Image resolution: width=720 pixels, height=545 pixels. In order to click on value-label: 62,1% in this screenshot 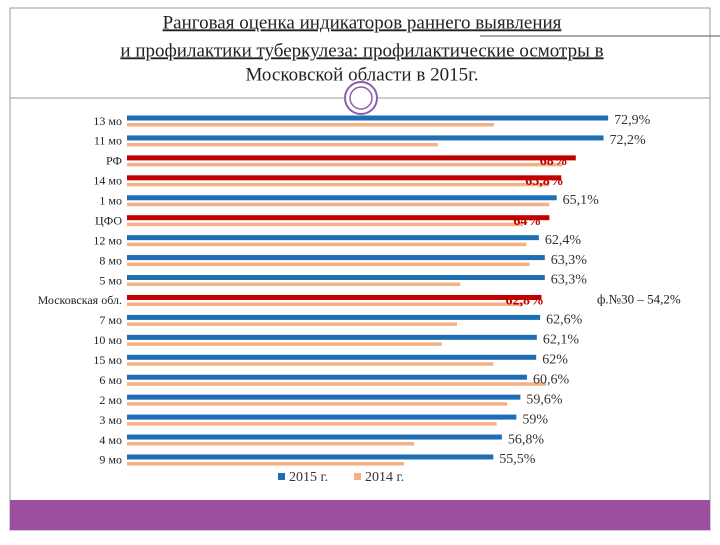, I will do `click(561, 340)`.